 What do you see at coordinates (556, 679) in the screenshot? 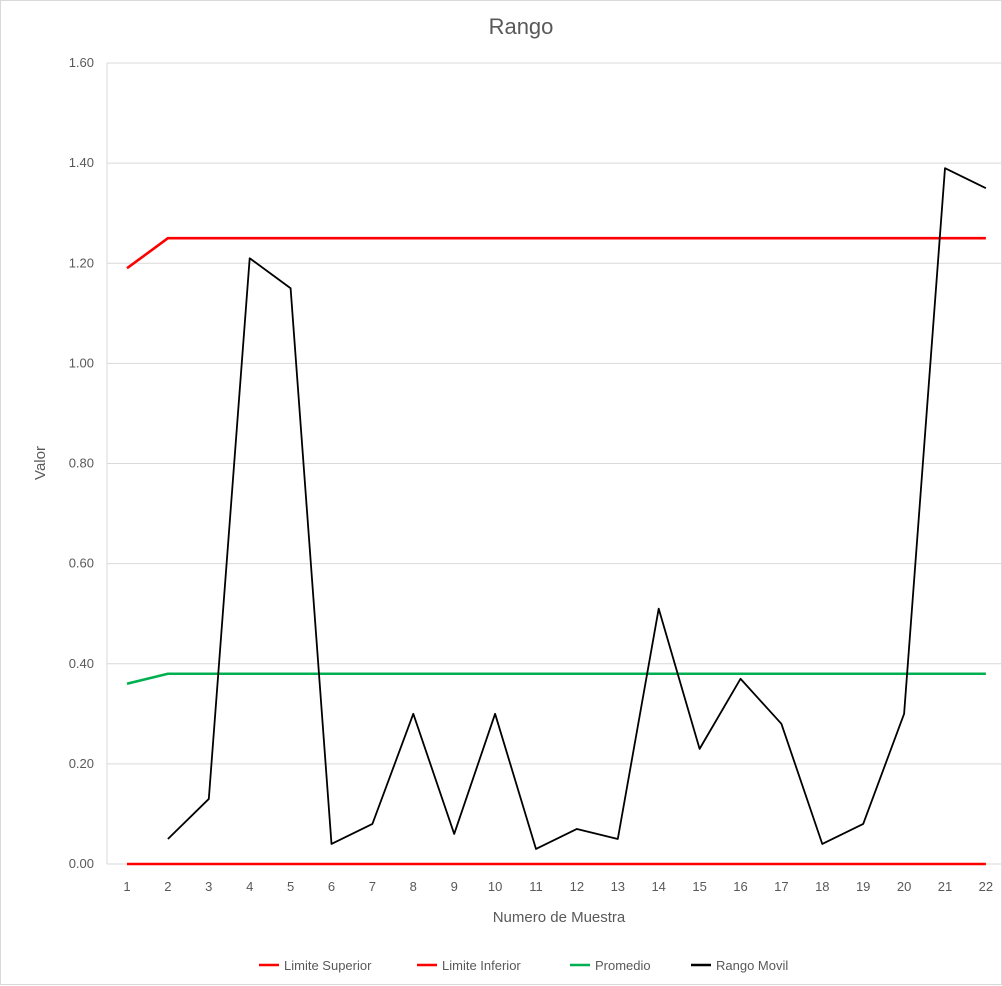
I see `series-line-promedio` at bounding box center [556, 679].